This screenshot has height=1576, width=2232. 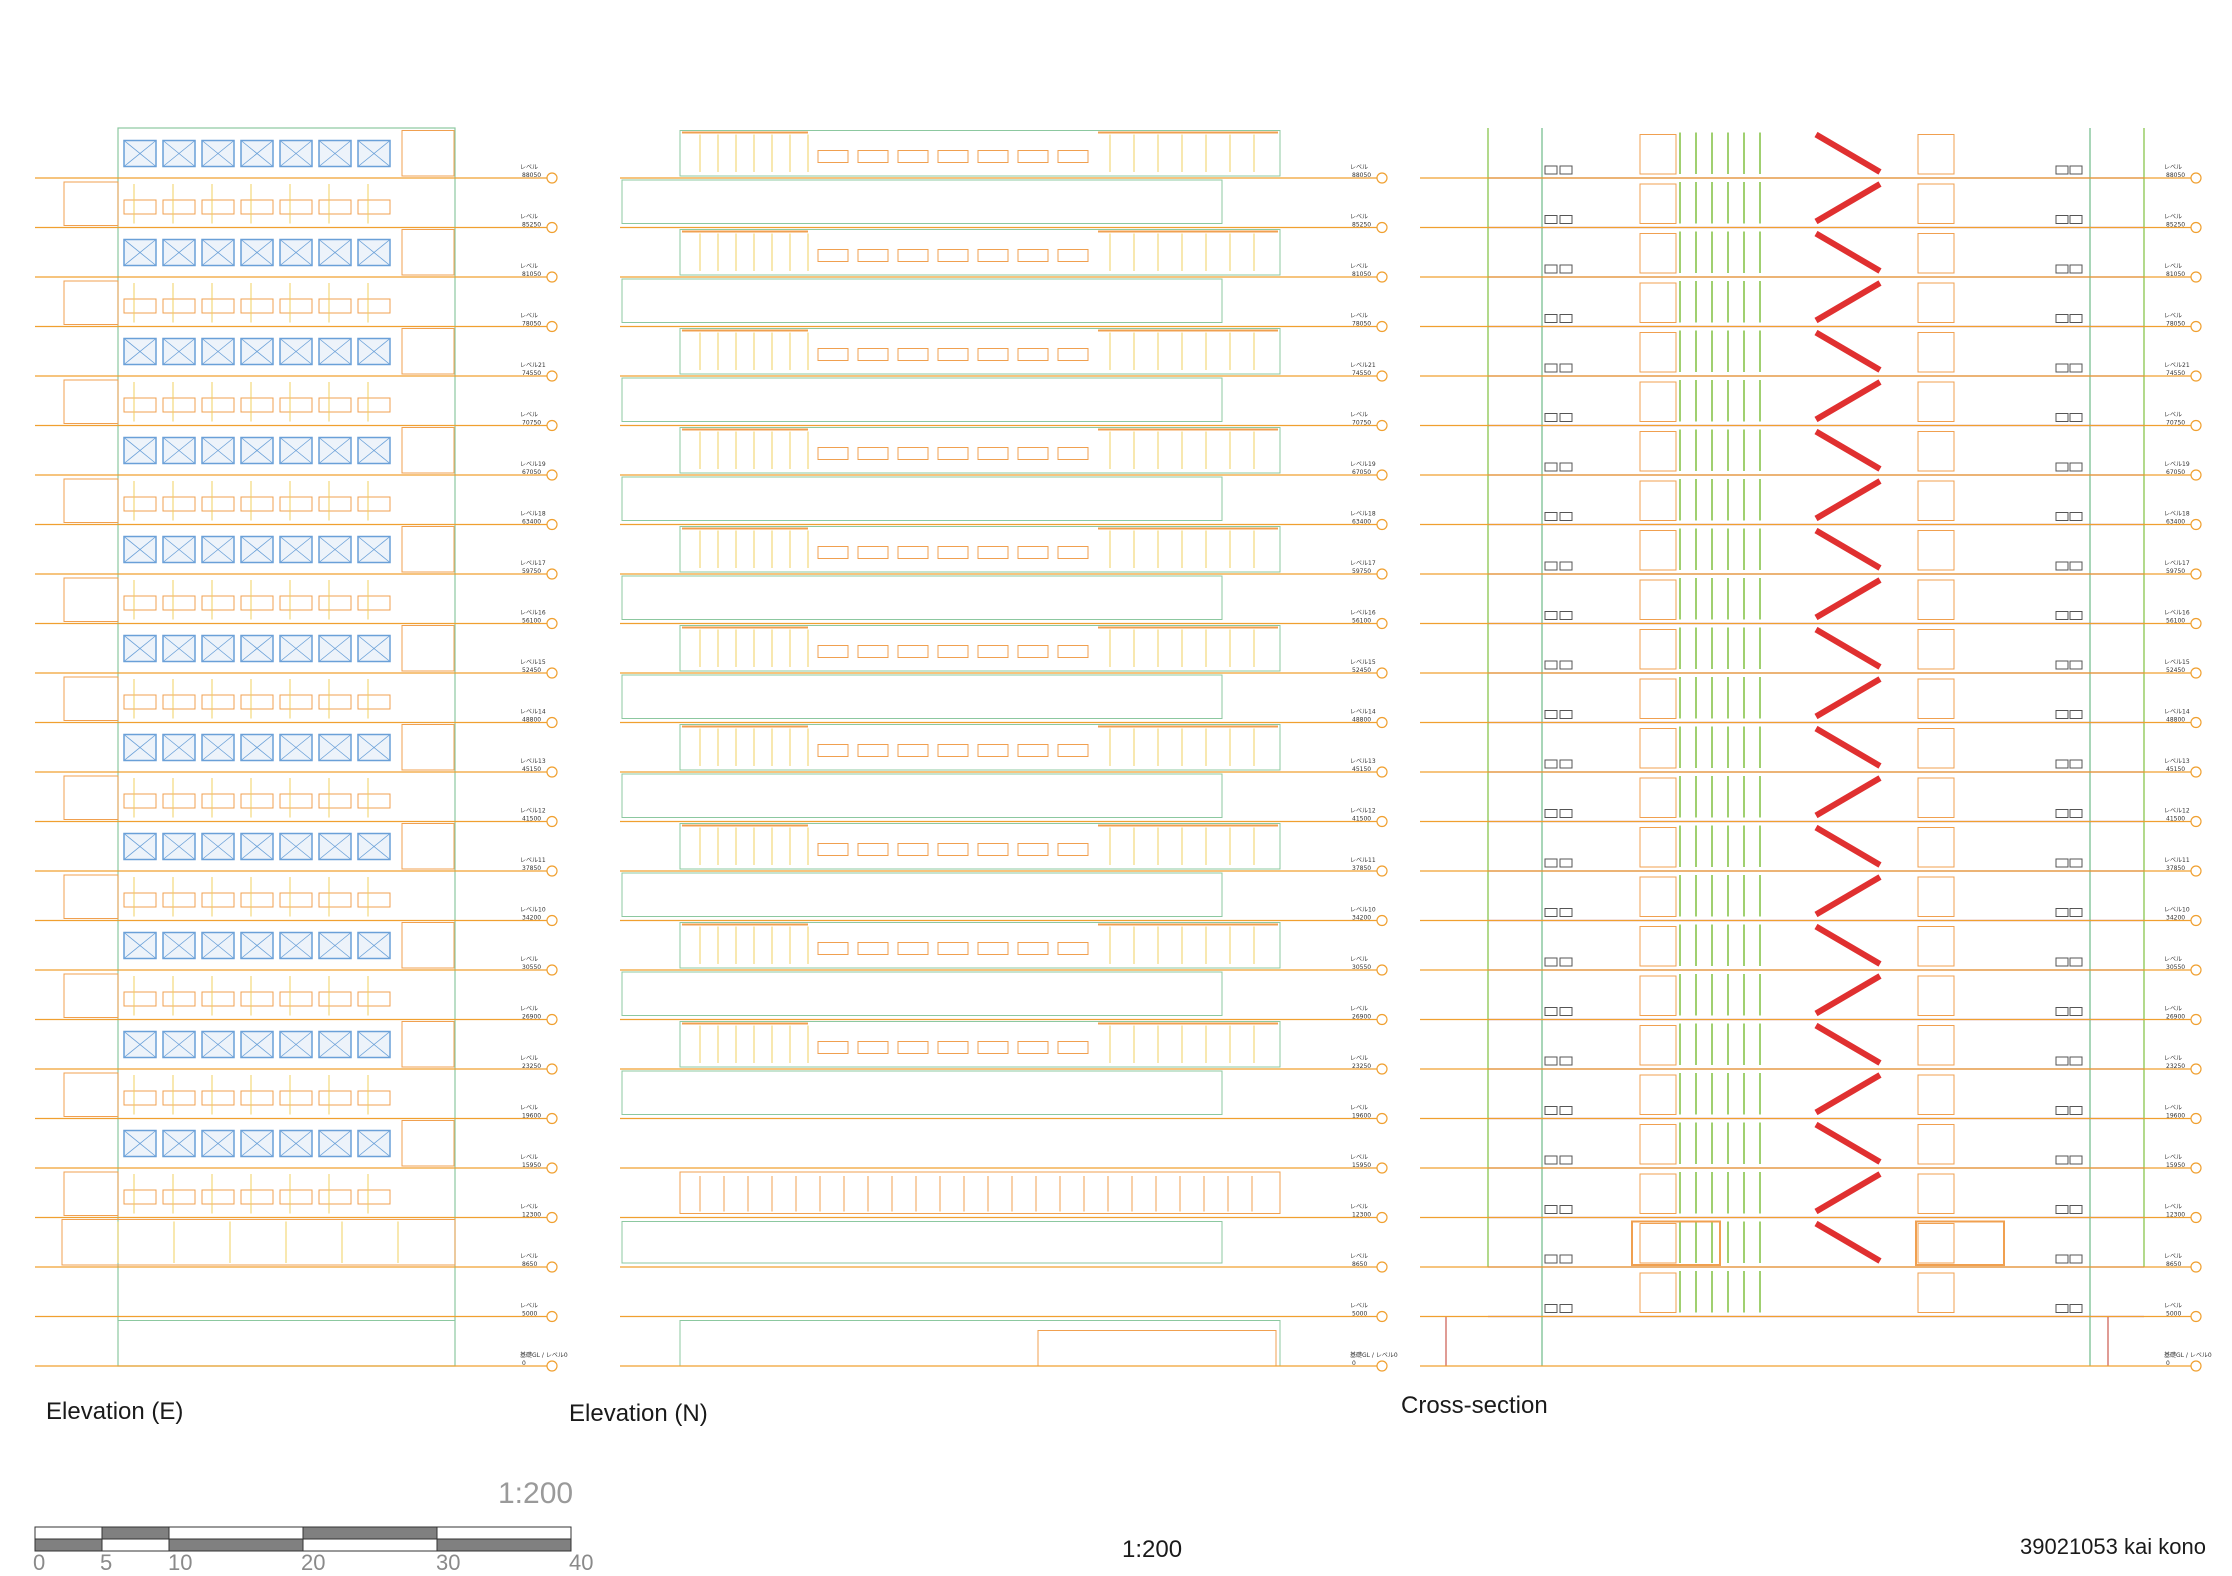 I want to click on level-name: レベル14, so click(x=533, y=712).